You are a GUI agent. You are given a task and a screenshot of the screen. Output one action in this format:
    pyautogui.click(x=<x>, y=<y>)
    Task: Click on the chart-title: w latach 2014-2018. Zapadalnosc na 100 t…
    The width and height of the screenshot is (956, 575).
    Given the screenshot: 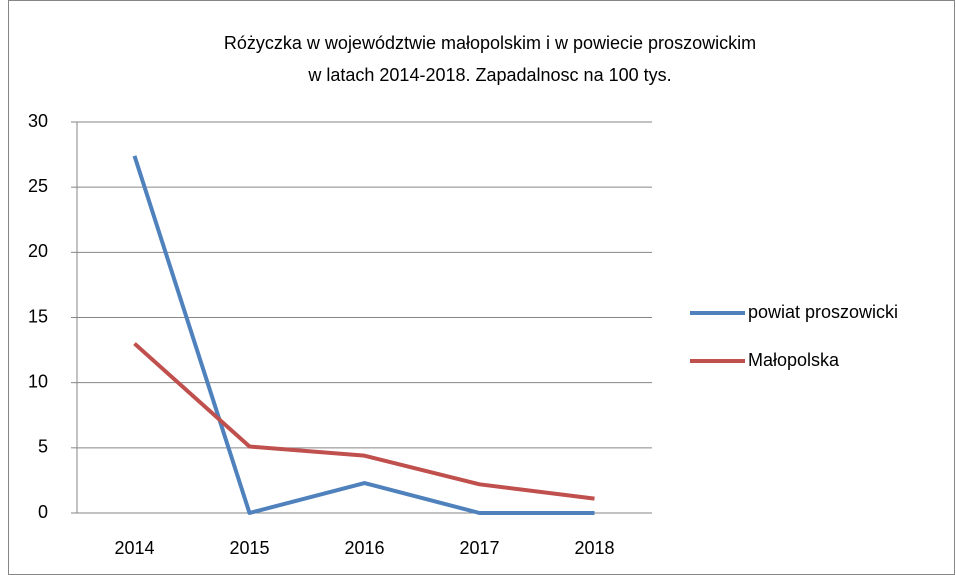 What is the action you would take?
    pyautogui.click(x=489, y=75)
    